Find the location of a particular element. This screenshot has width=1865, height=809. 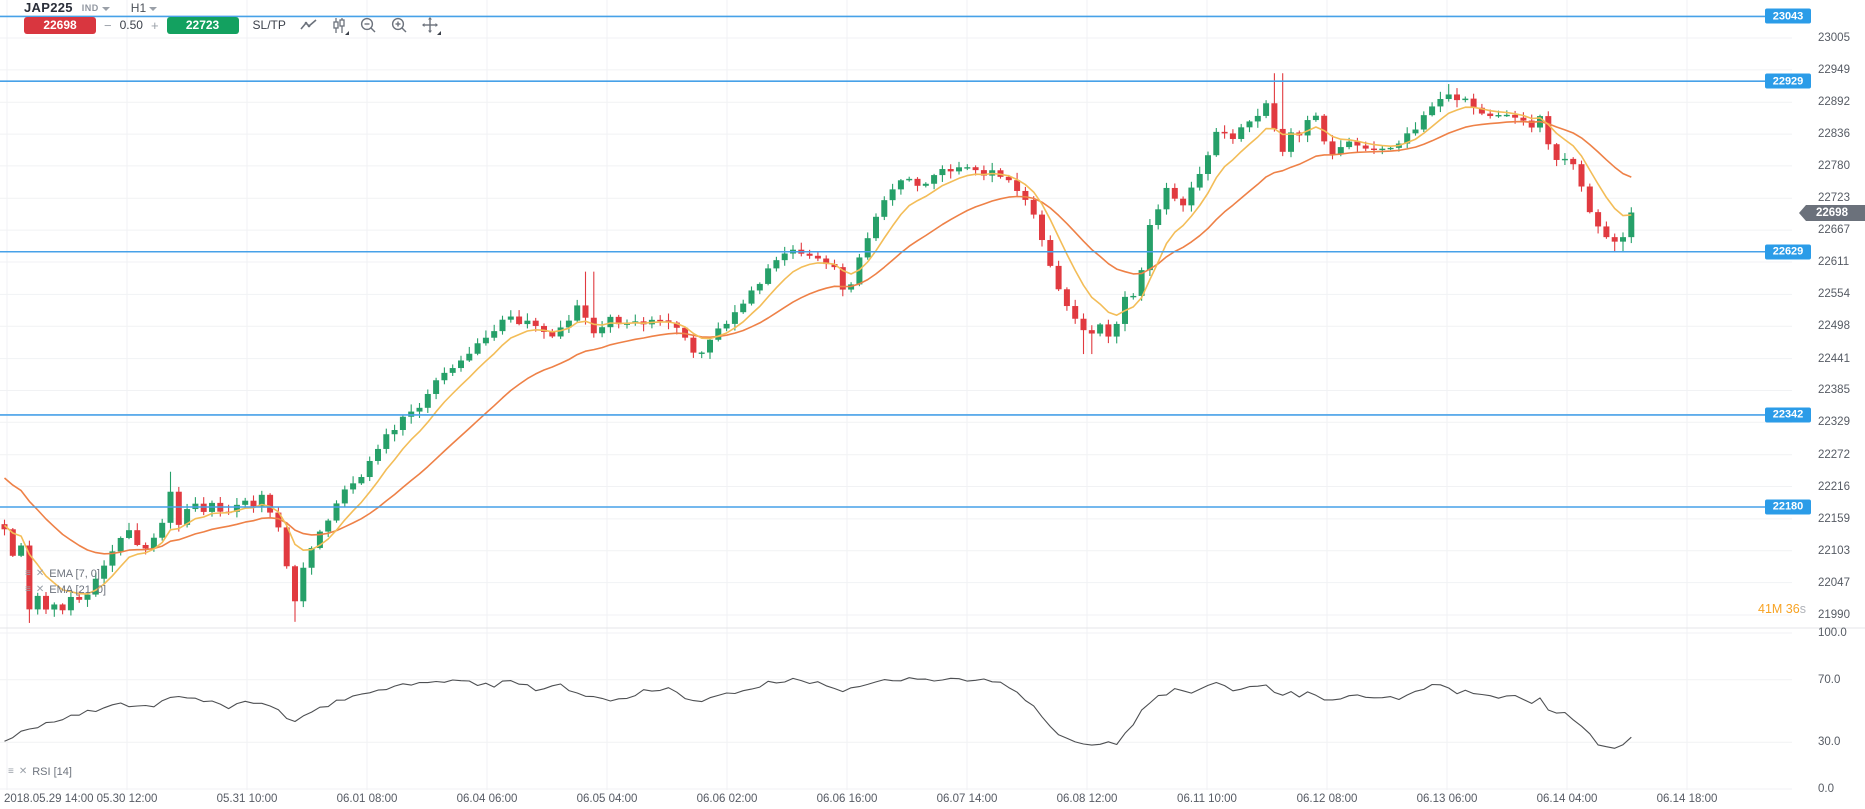

sell-button: 22698 is located at coordinates (60, 25).